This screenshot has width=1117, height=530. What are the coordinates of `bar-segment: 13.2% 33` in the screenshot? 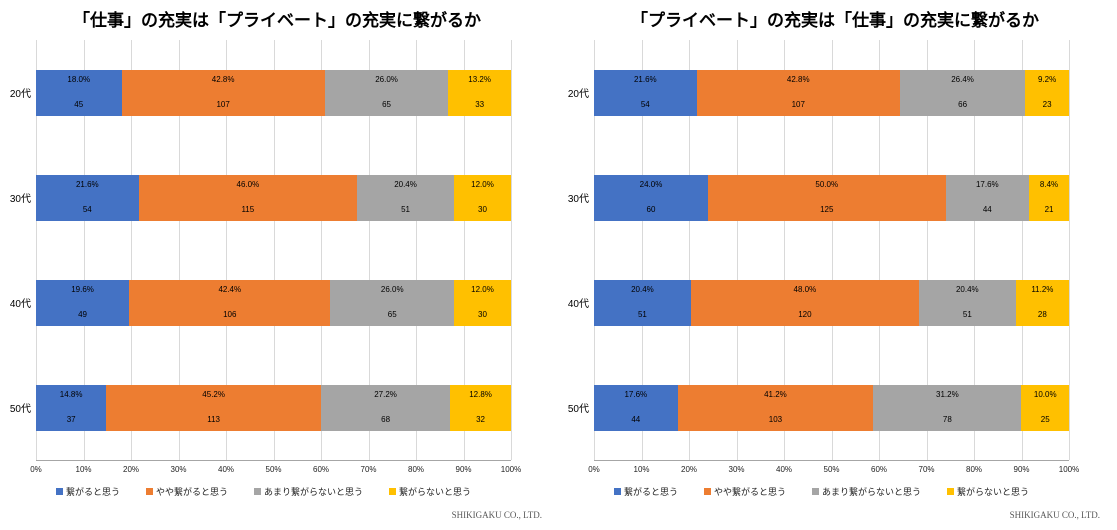 It's located at (479, 92).